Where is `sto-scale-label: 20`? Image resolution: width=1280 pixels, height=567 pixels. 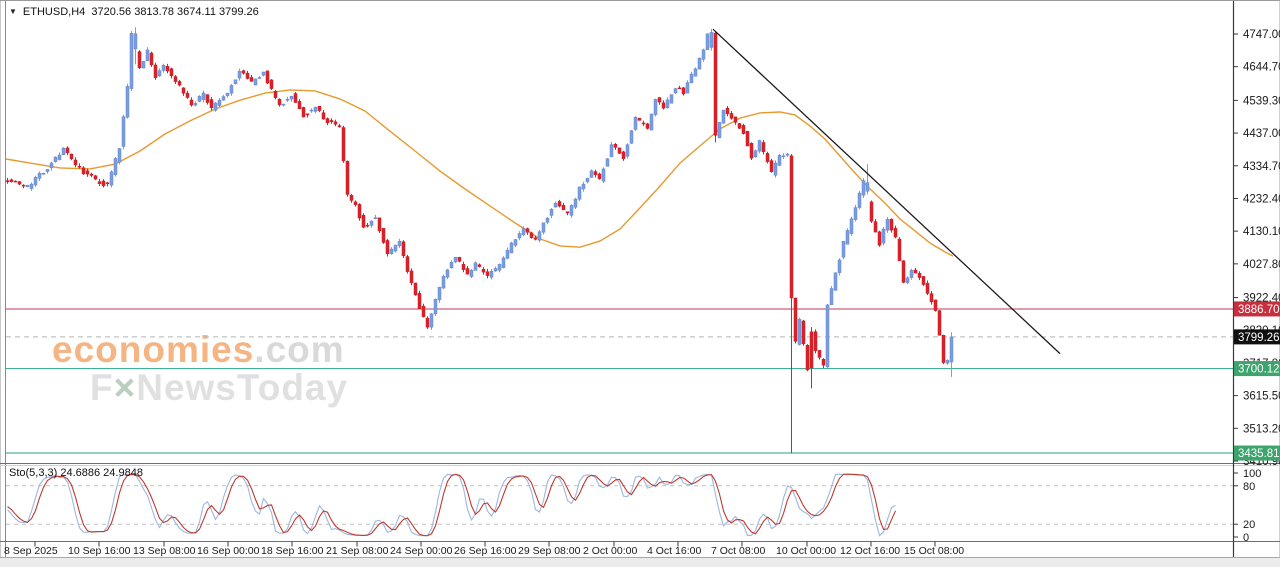 sto-scale-label: 20 is located at coordinates (1249, 525).